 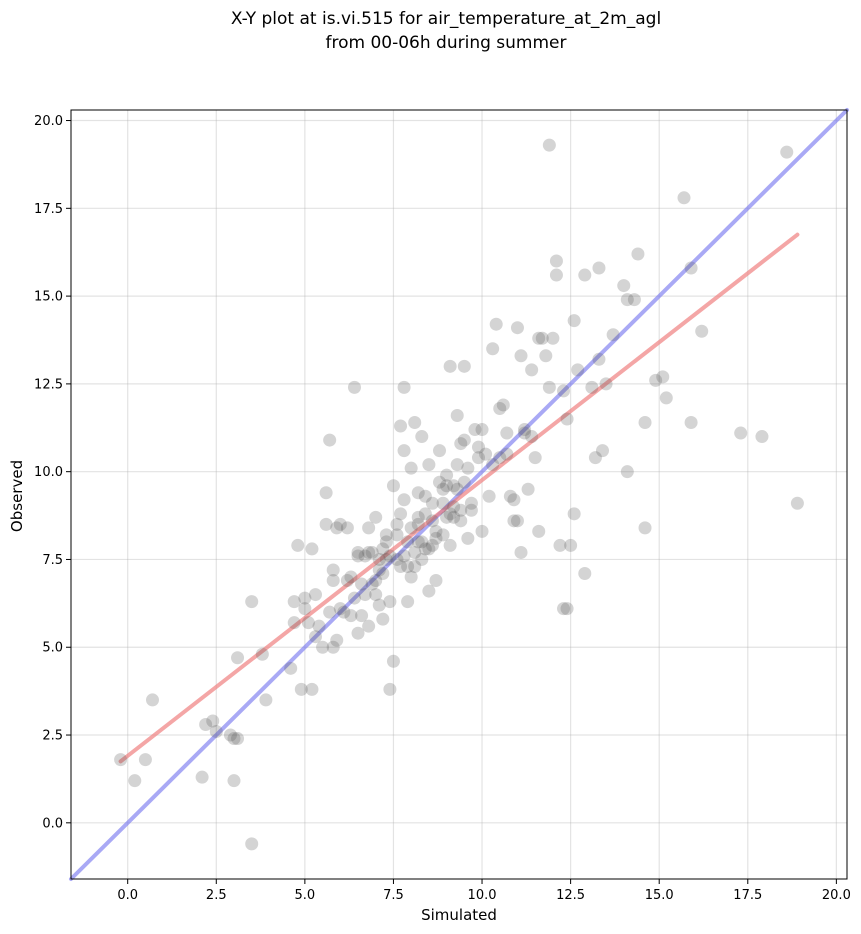 What do you see at coordinates (48, 209) in the screenshot?
I see `y-tick-label: 17.5` at bounding box center [48, 209].